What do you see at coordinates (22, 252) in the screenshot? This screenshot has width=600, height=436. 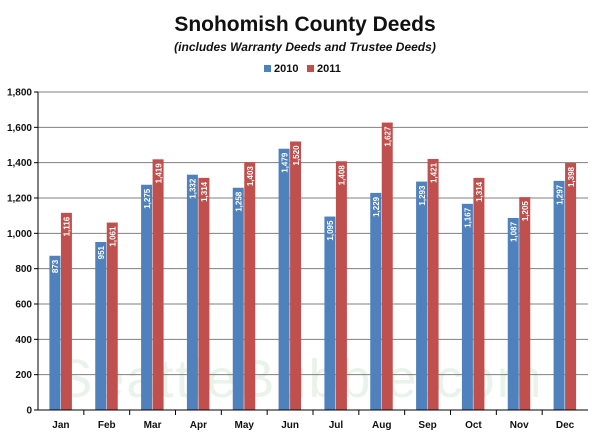 I see `y-axis-ticks: 0 200 400 600 800 1,000 1,200 1,400 1,600 1,800` at bounding box center [22, 252].